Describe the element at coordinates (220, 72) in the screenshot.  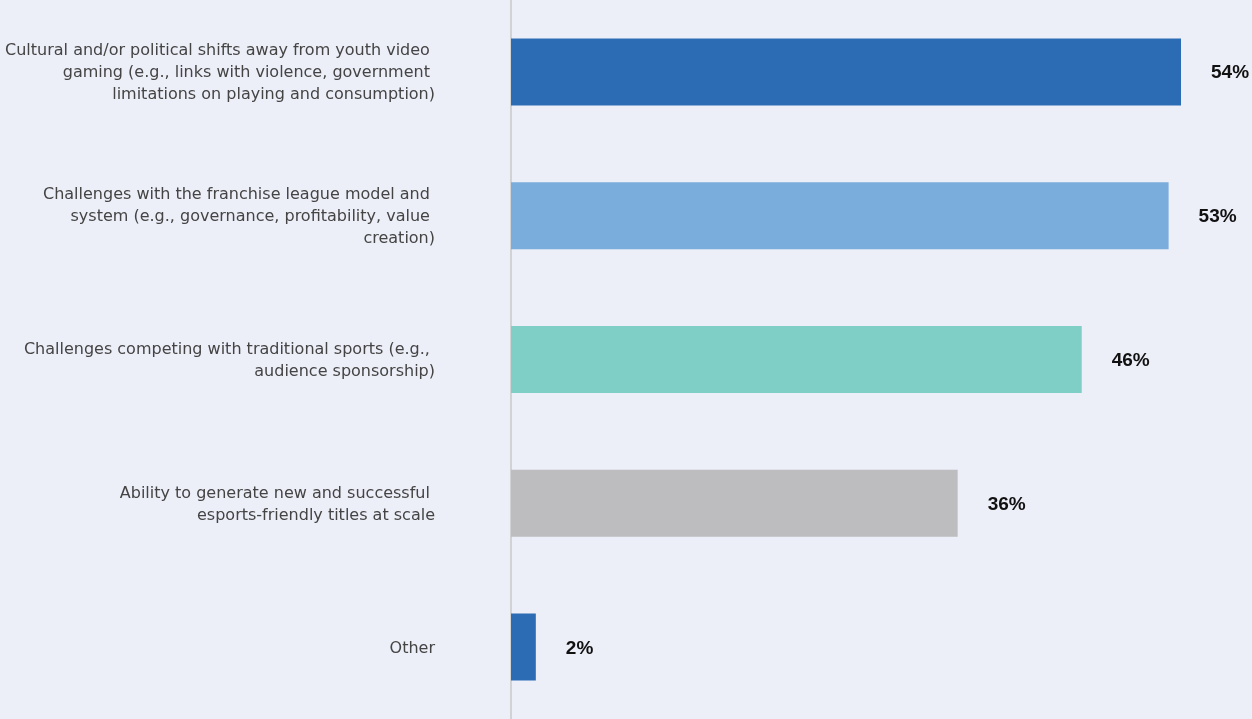
I see `y-tick-label: Cultural and/or political shifts away from youth video gaming (e.g., links with violence, government limitations on playing and consumption)` at that location.